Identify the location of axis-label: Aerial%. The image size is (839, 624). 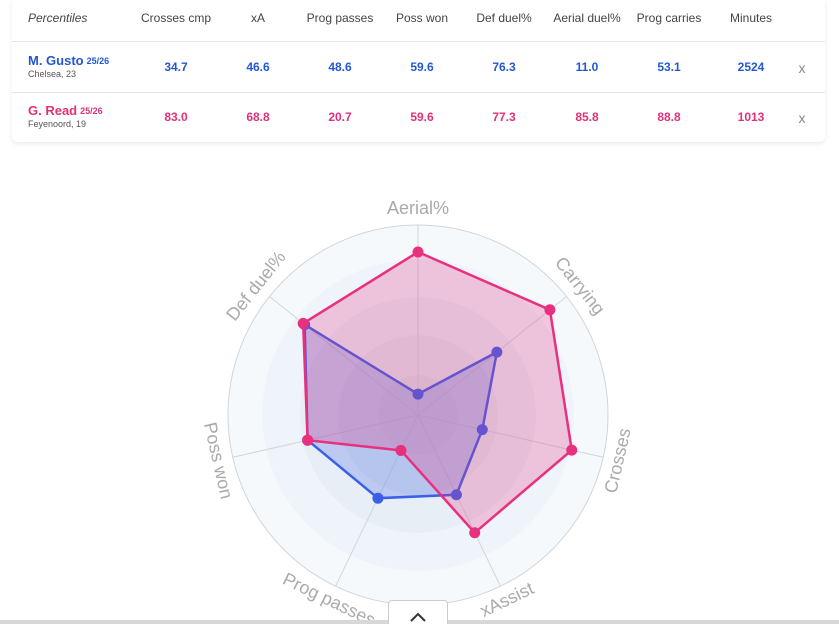
(418, 208).